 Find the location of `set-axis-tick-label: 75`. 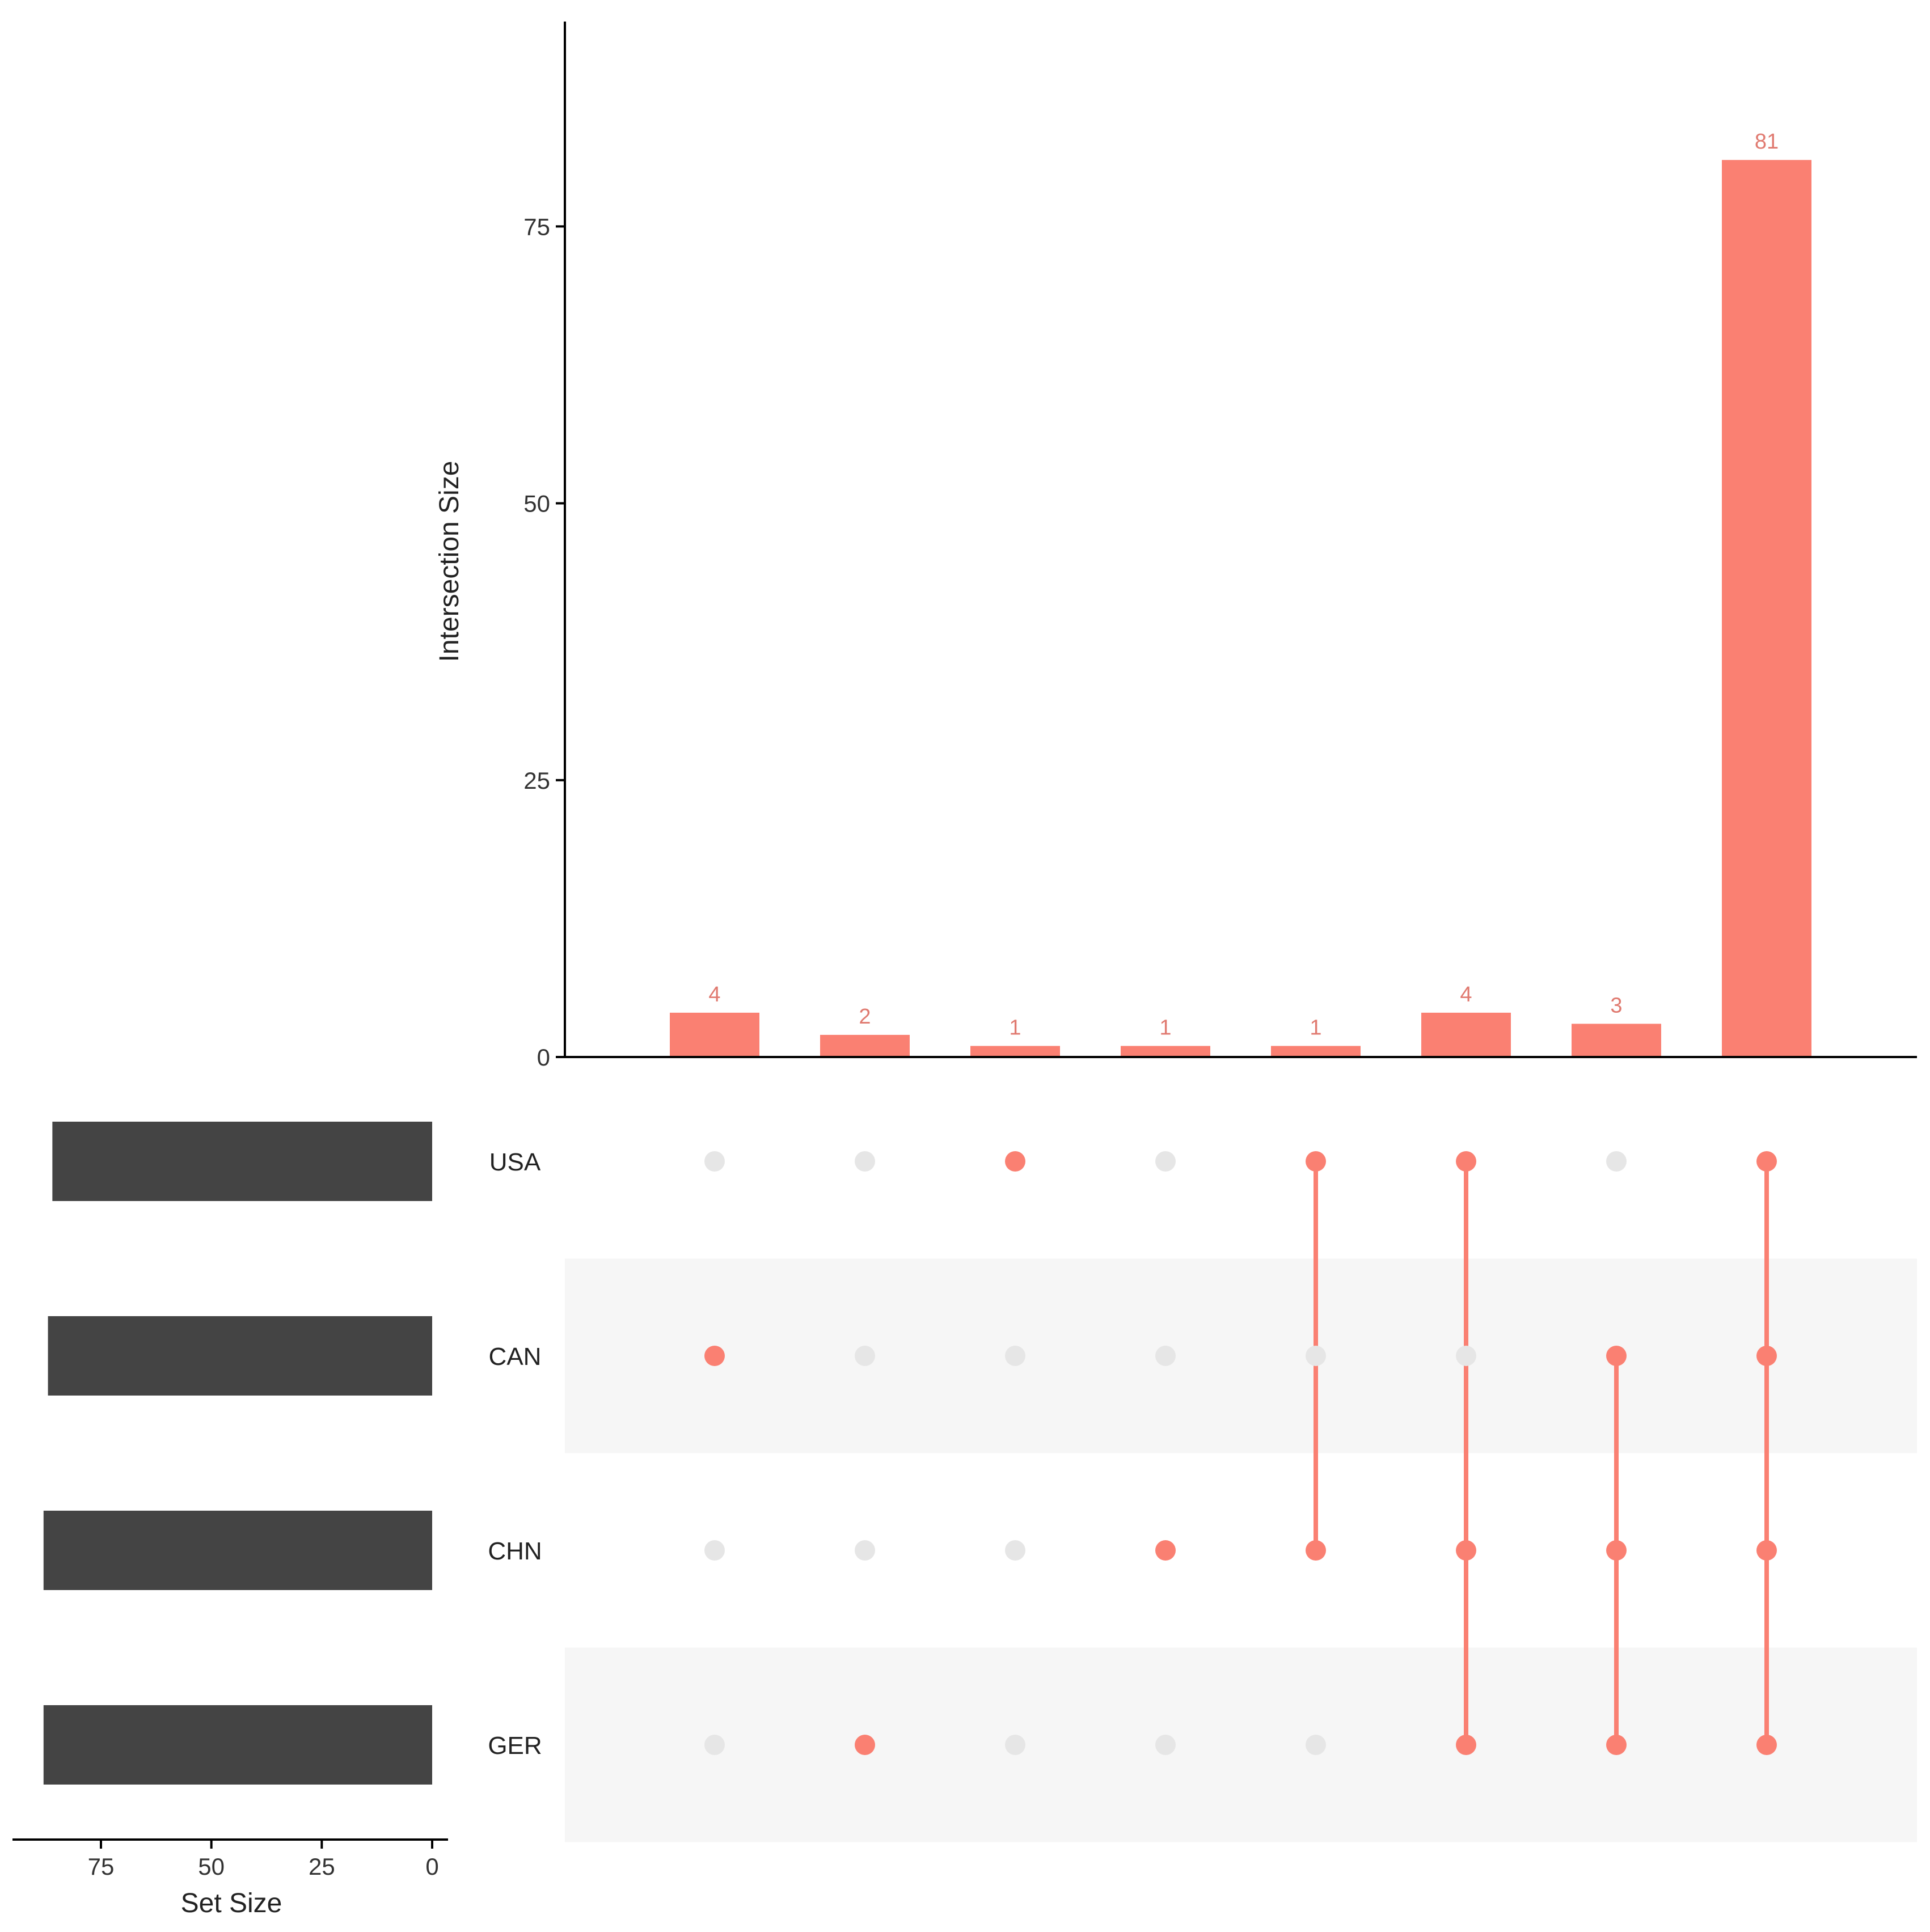

set-axis-tick-label: 75 is located at coordinates (101, 1867).